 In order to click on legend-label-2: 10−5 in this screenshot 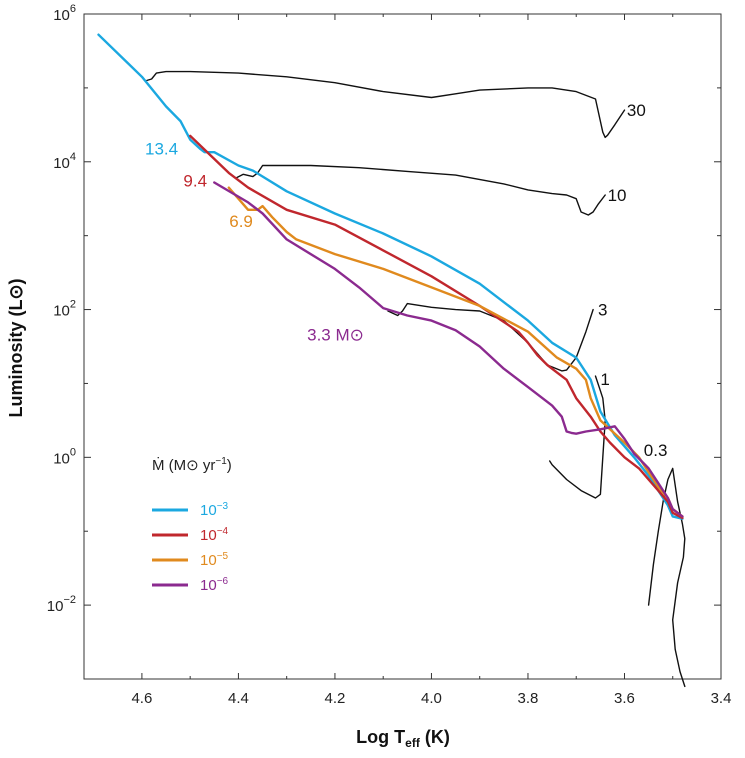, I will do `click(214, 560)`.